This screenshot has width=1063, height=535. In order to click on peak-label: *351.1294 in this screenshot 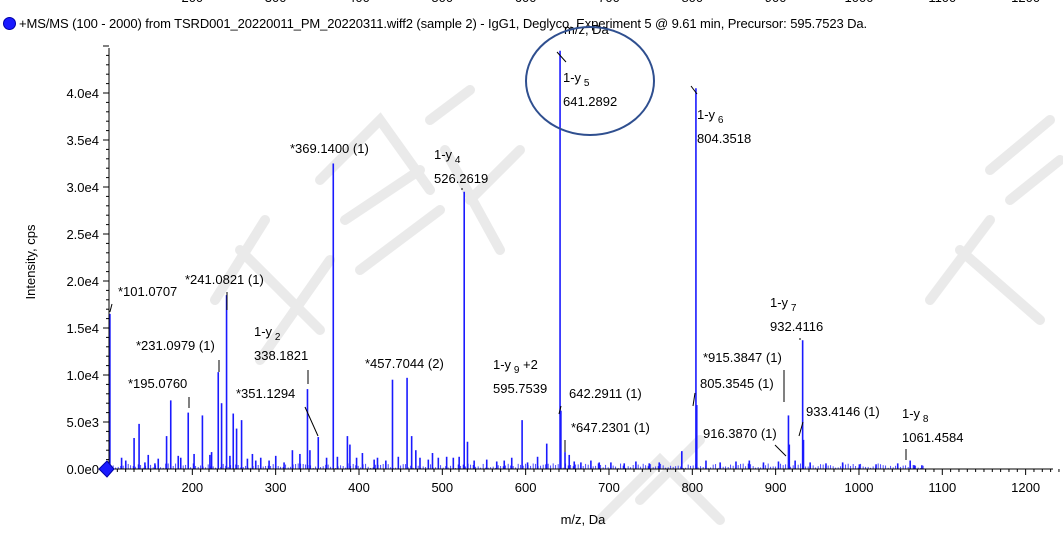, I will do `click(277, 411)`.